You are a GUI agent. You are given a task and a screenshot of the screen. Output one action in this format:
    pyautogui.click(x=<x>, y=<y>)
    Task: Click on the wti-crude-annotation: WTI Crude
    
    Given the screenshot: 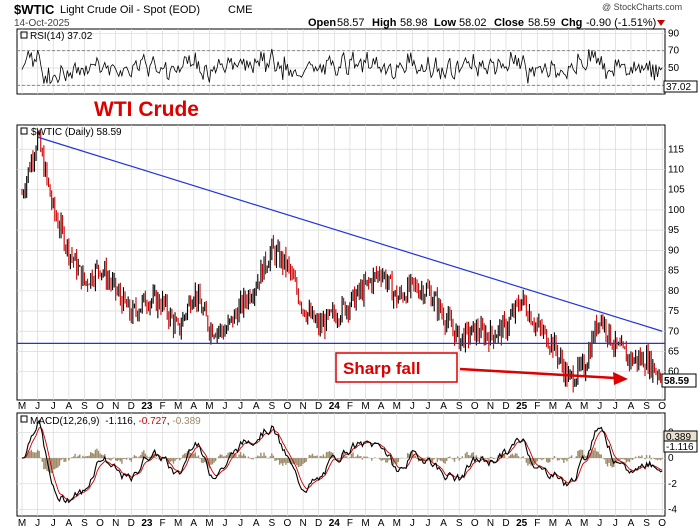 What is the action you would take?
    pyautogui.click(x=146, y=109)
    